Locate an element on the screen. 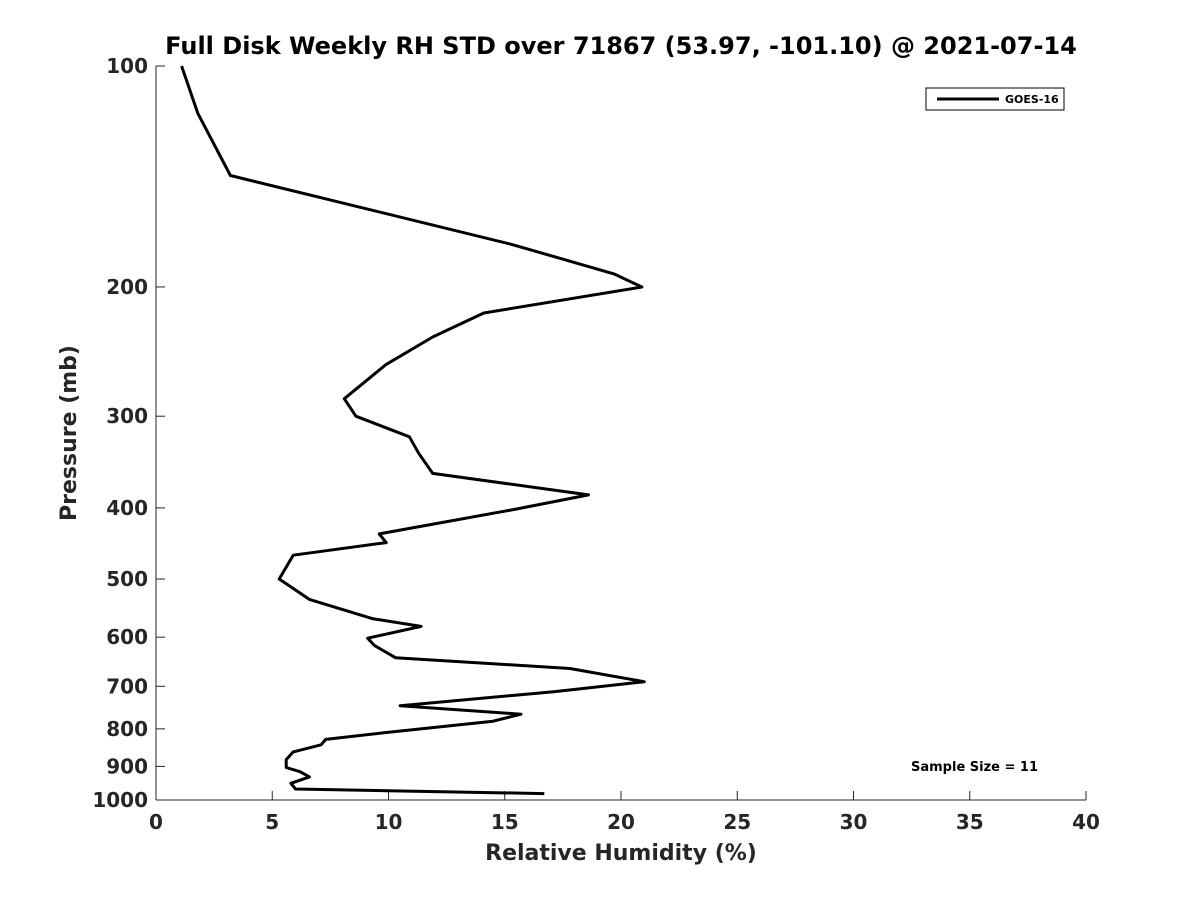 Image resolution: width=1200 pixels, height=900 pixels. y-tick-label: 700 is located at coordinates (127, 686).